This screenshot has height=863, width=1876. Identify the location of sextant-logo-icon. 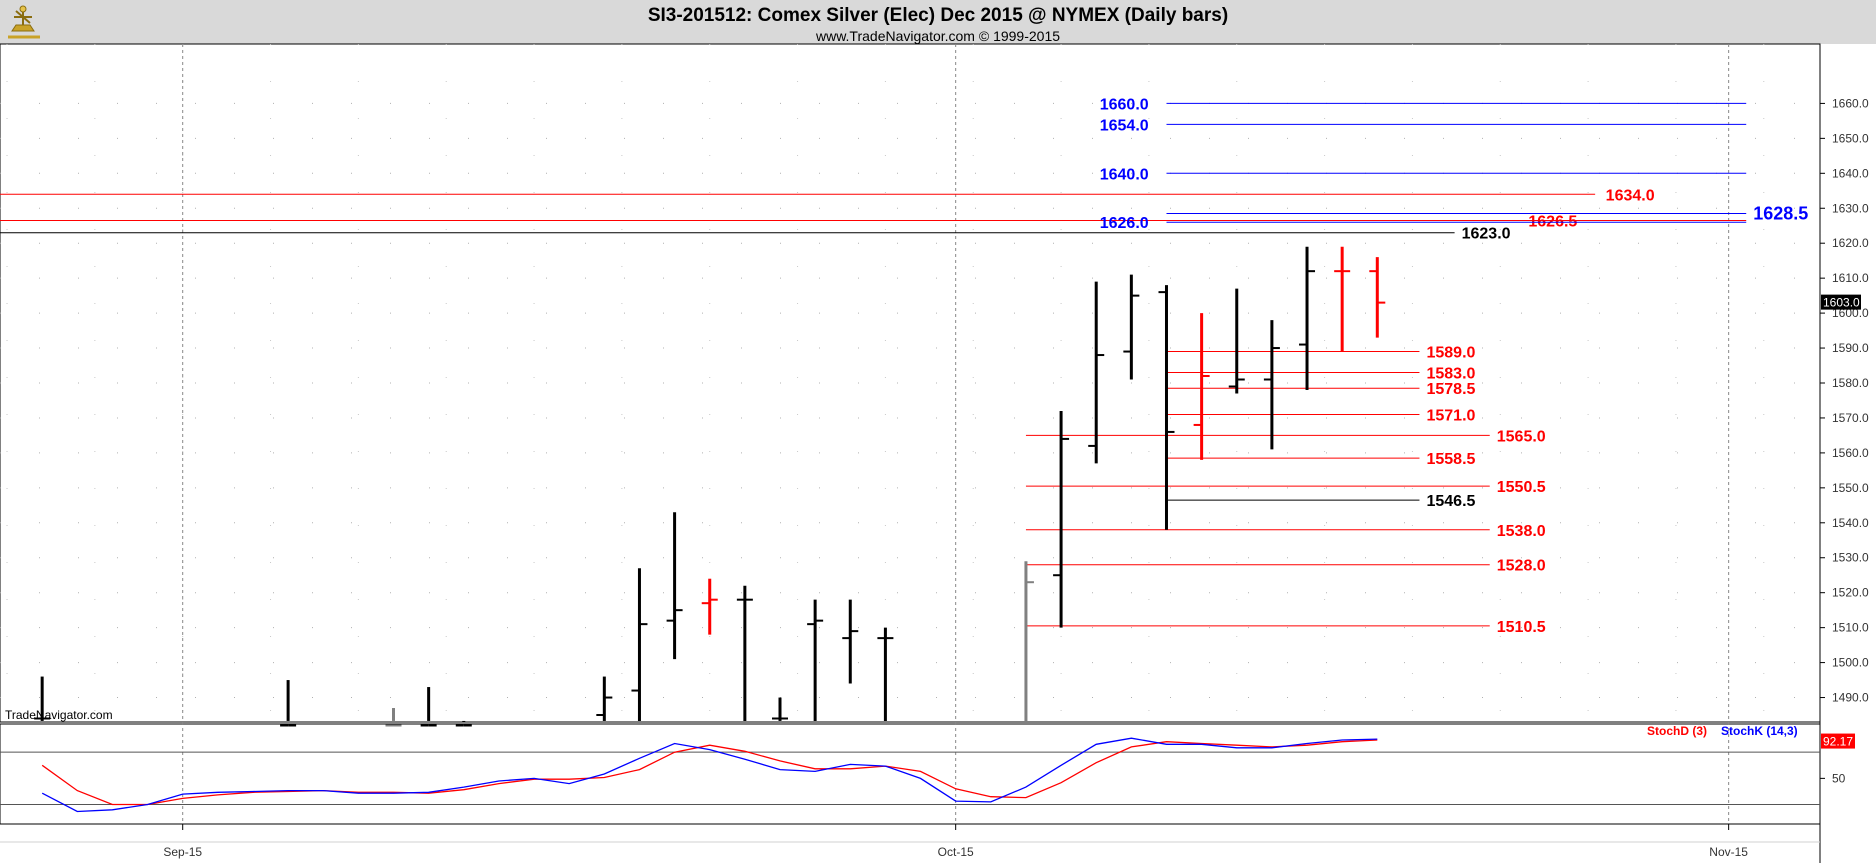
(24, 22).